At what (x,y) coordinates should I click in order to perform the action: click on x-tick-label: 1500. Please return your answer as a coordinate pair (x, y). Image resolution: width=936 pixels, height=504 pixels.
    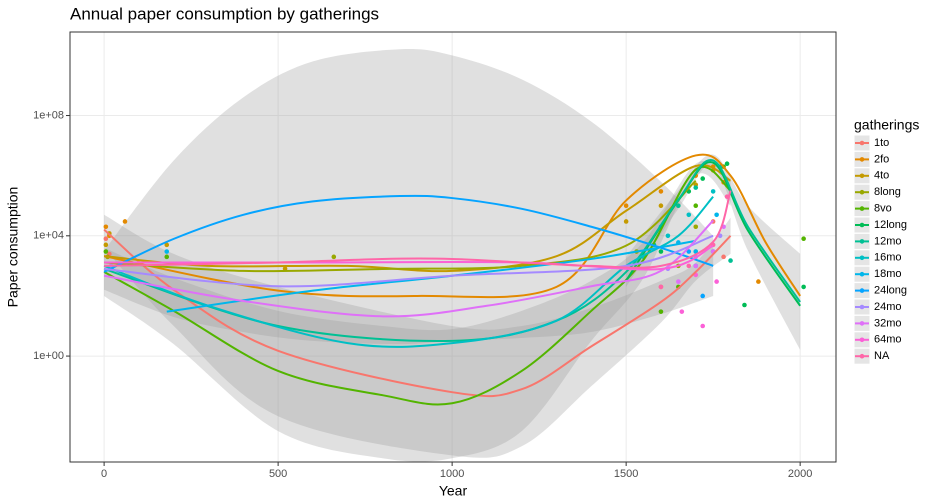
    Looking at the image, I should click on (626, 474).